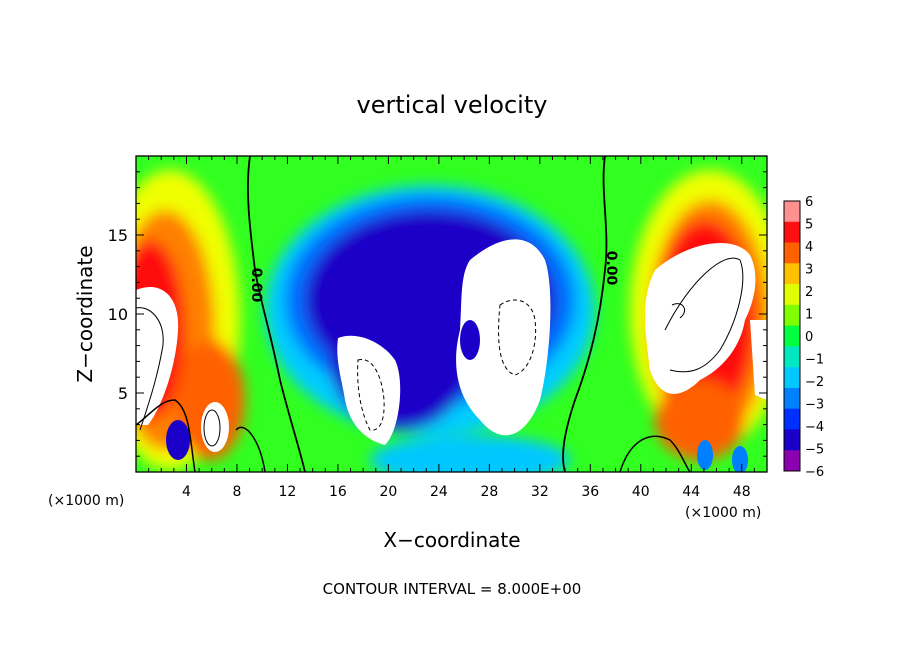 The height and width of the screenshot is (654, 904). I want to click on colorbar-label: 5, so click(809, 225).